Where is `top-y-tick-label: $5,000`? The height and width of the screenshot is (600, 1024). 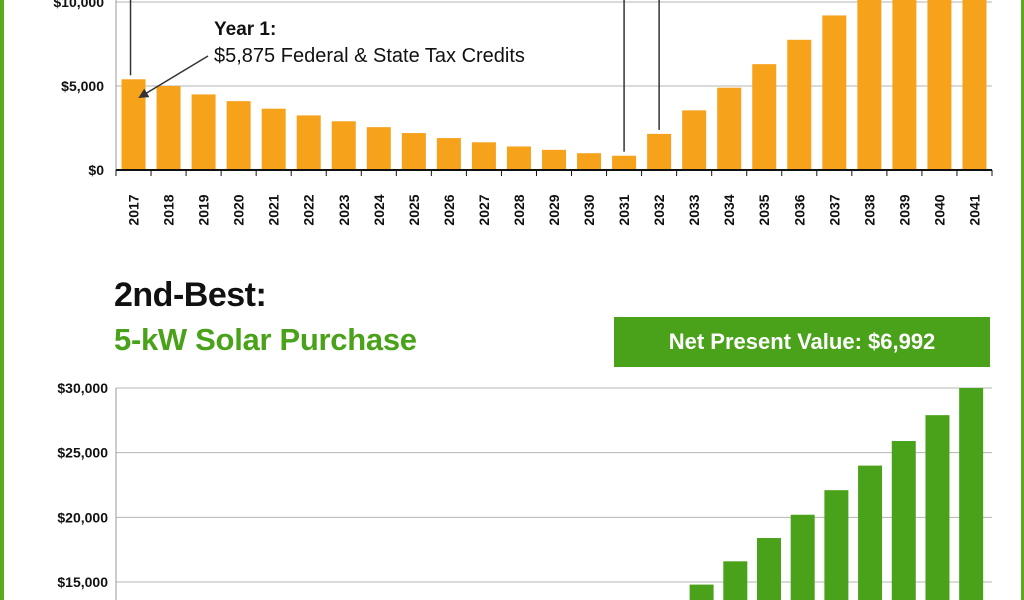 top-y-tick-label: $5,000 is located at coordinates (82, 86).